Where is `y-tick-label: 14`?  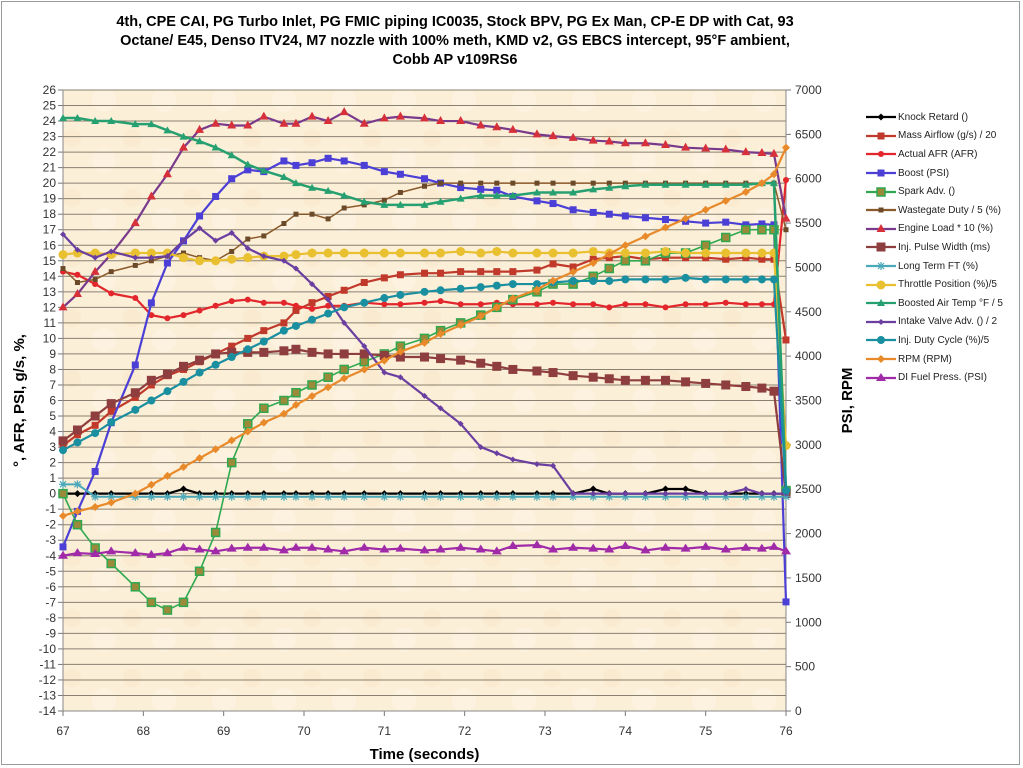
y-tick-label: 14 is located at coordinates (50, 276).